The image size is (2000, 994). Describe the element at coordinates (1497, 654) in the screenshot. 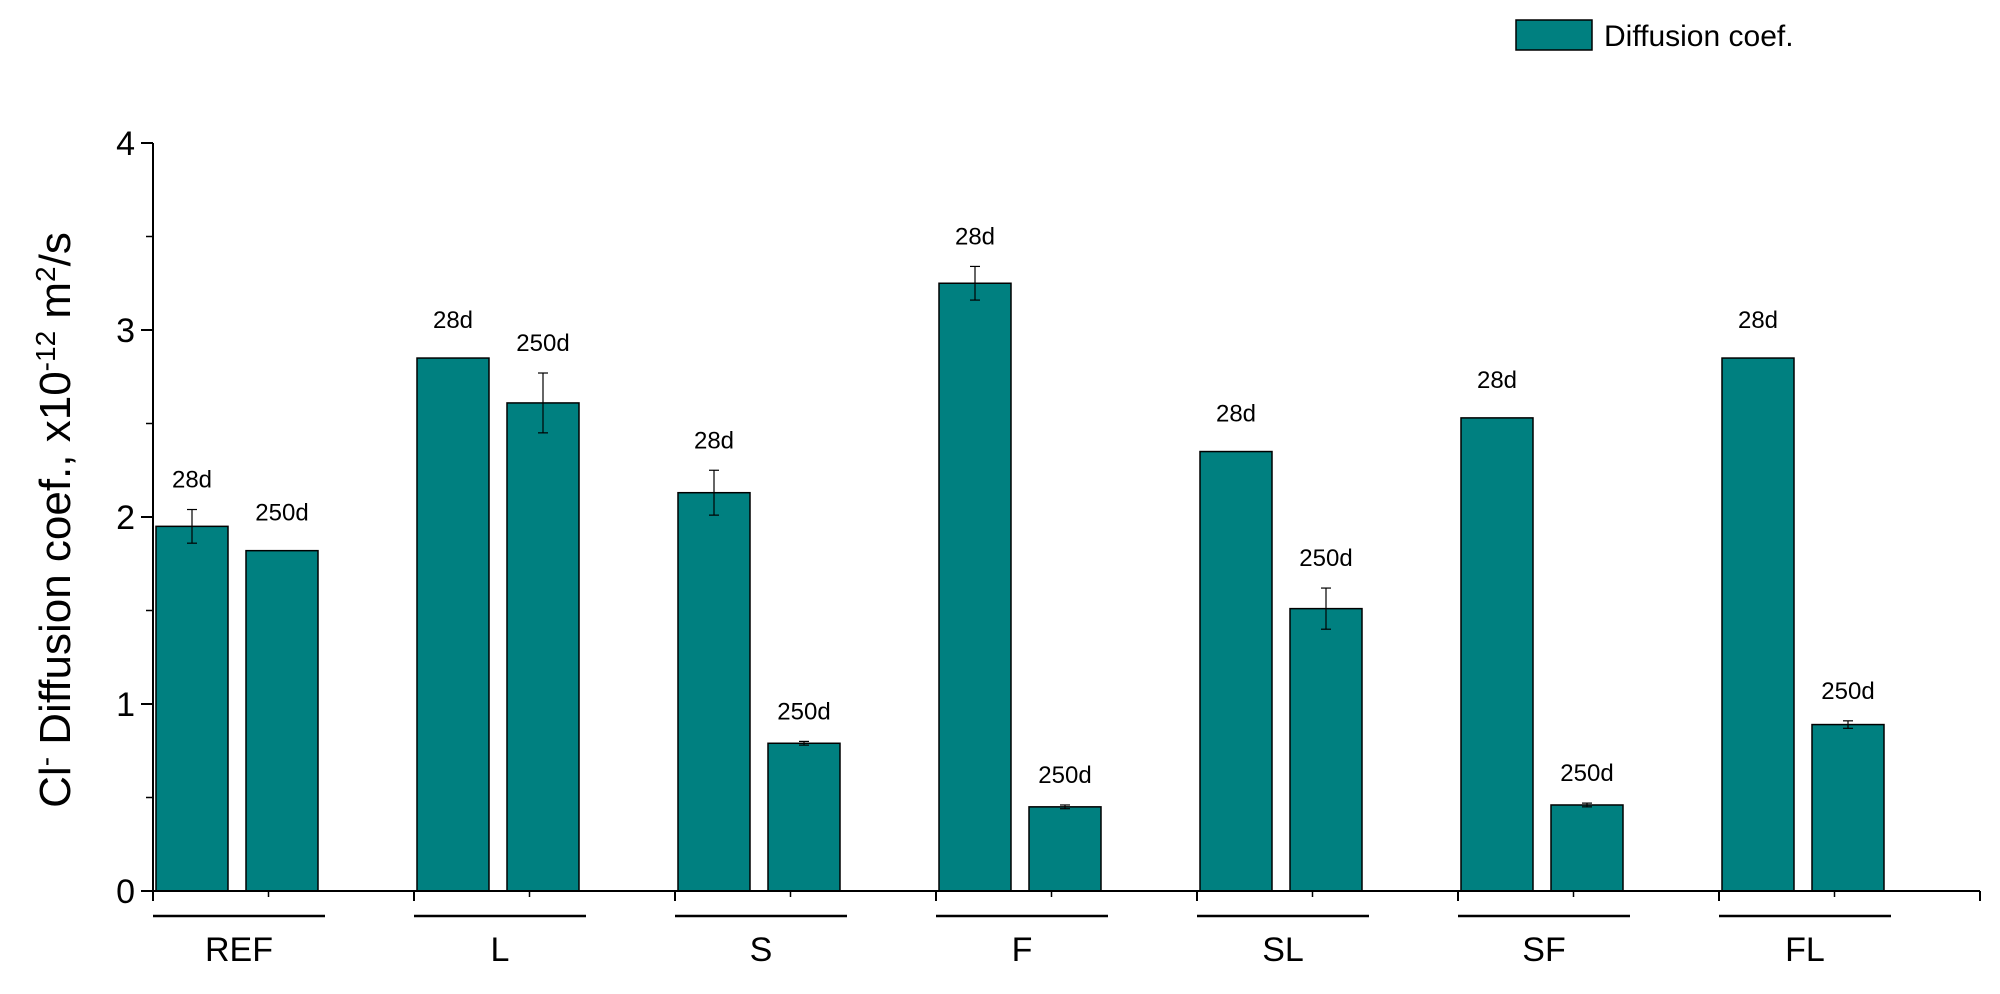

I see `bar-sf-28d` at that location.